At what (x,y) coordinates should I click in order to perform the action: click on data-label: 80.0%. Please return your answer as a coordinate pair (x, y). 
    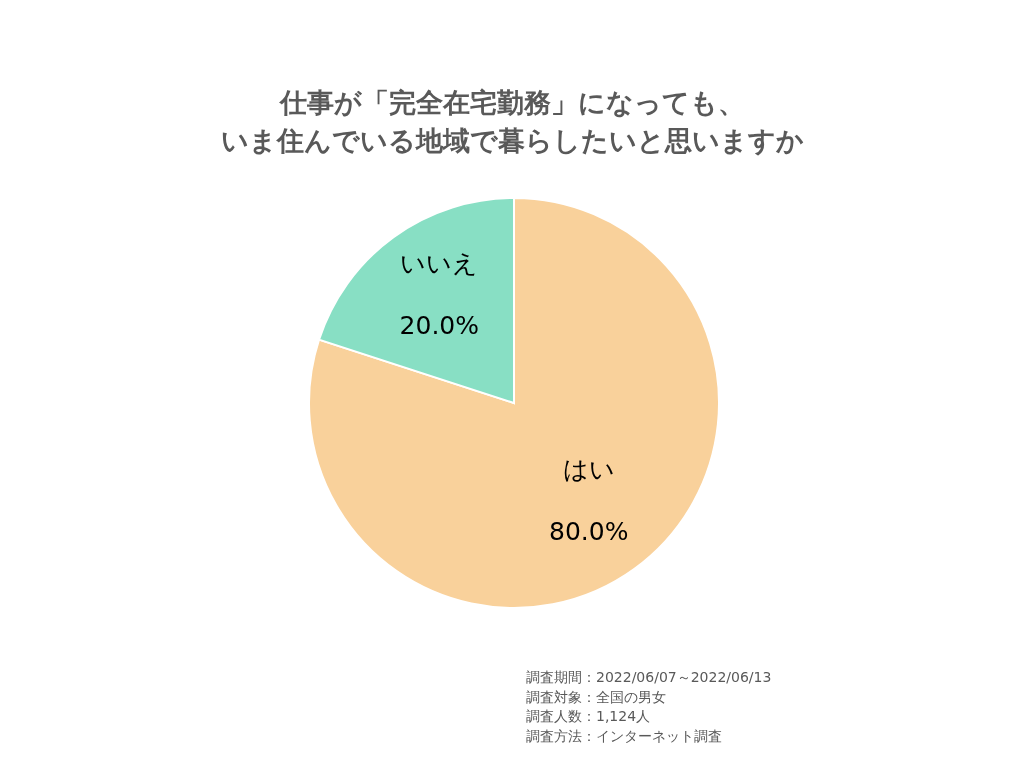
    Looking at the image, I should click on (589, 531).